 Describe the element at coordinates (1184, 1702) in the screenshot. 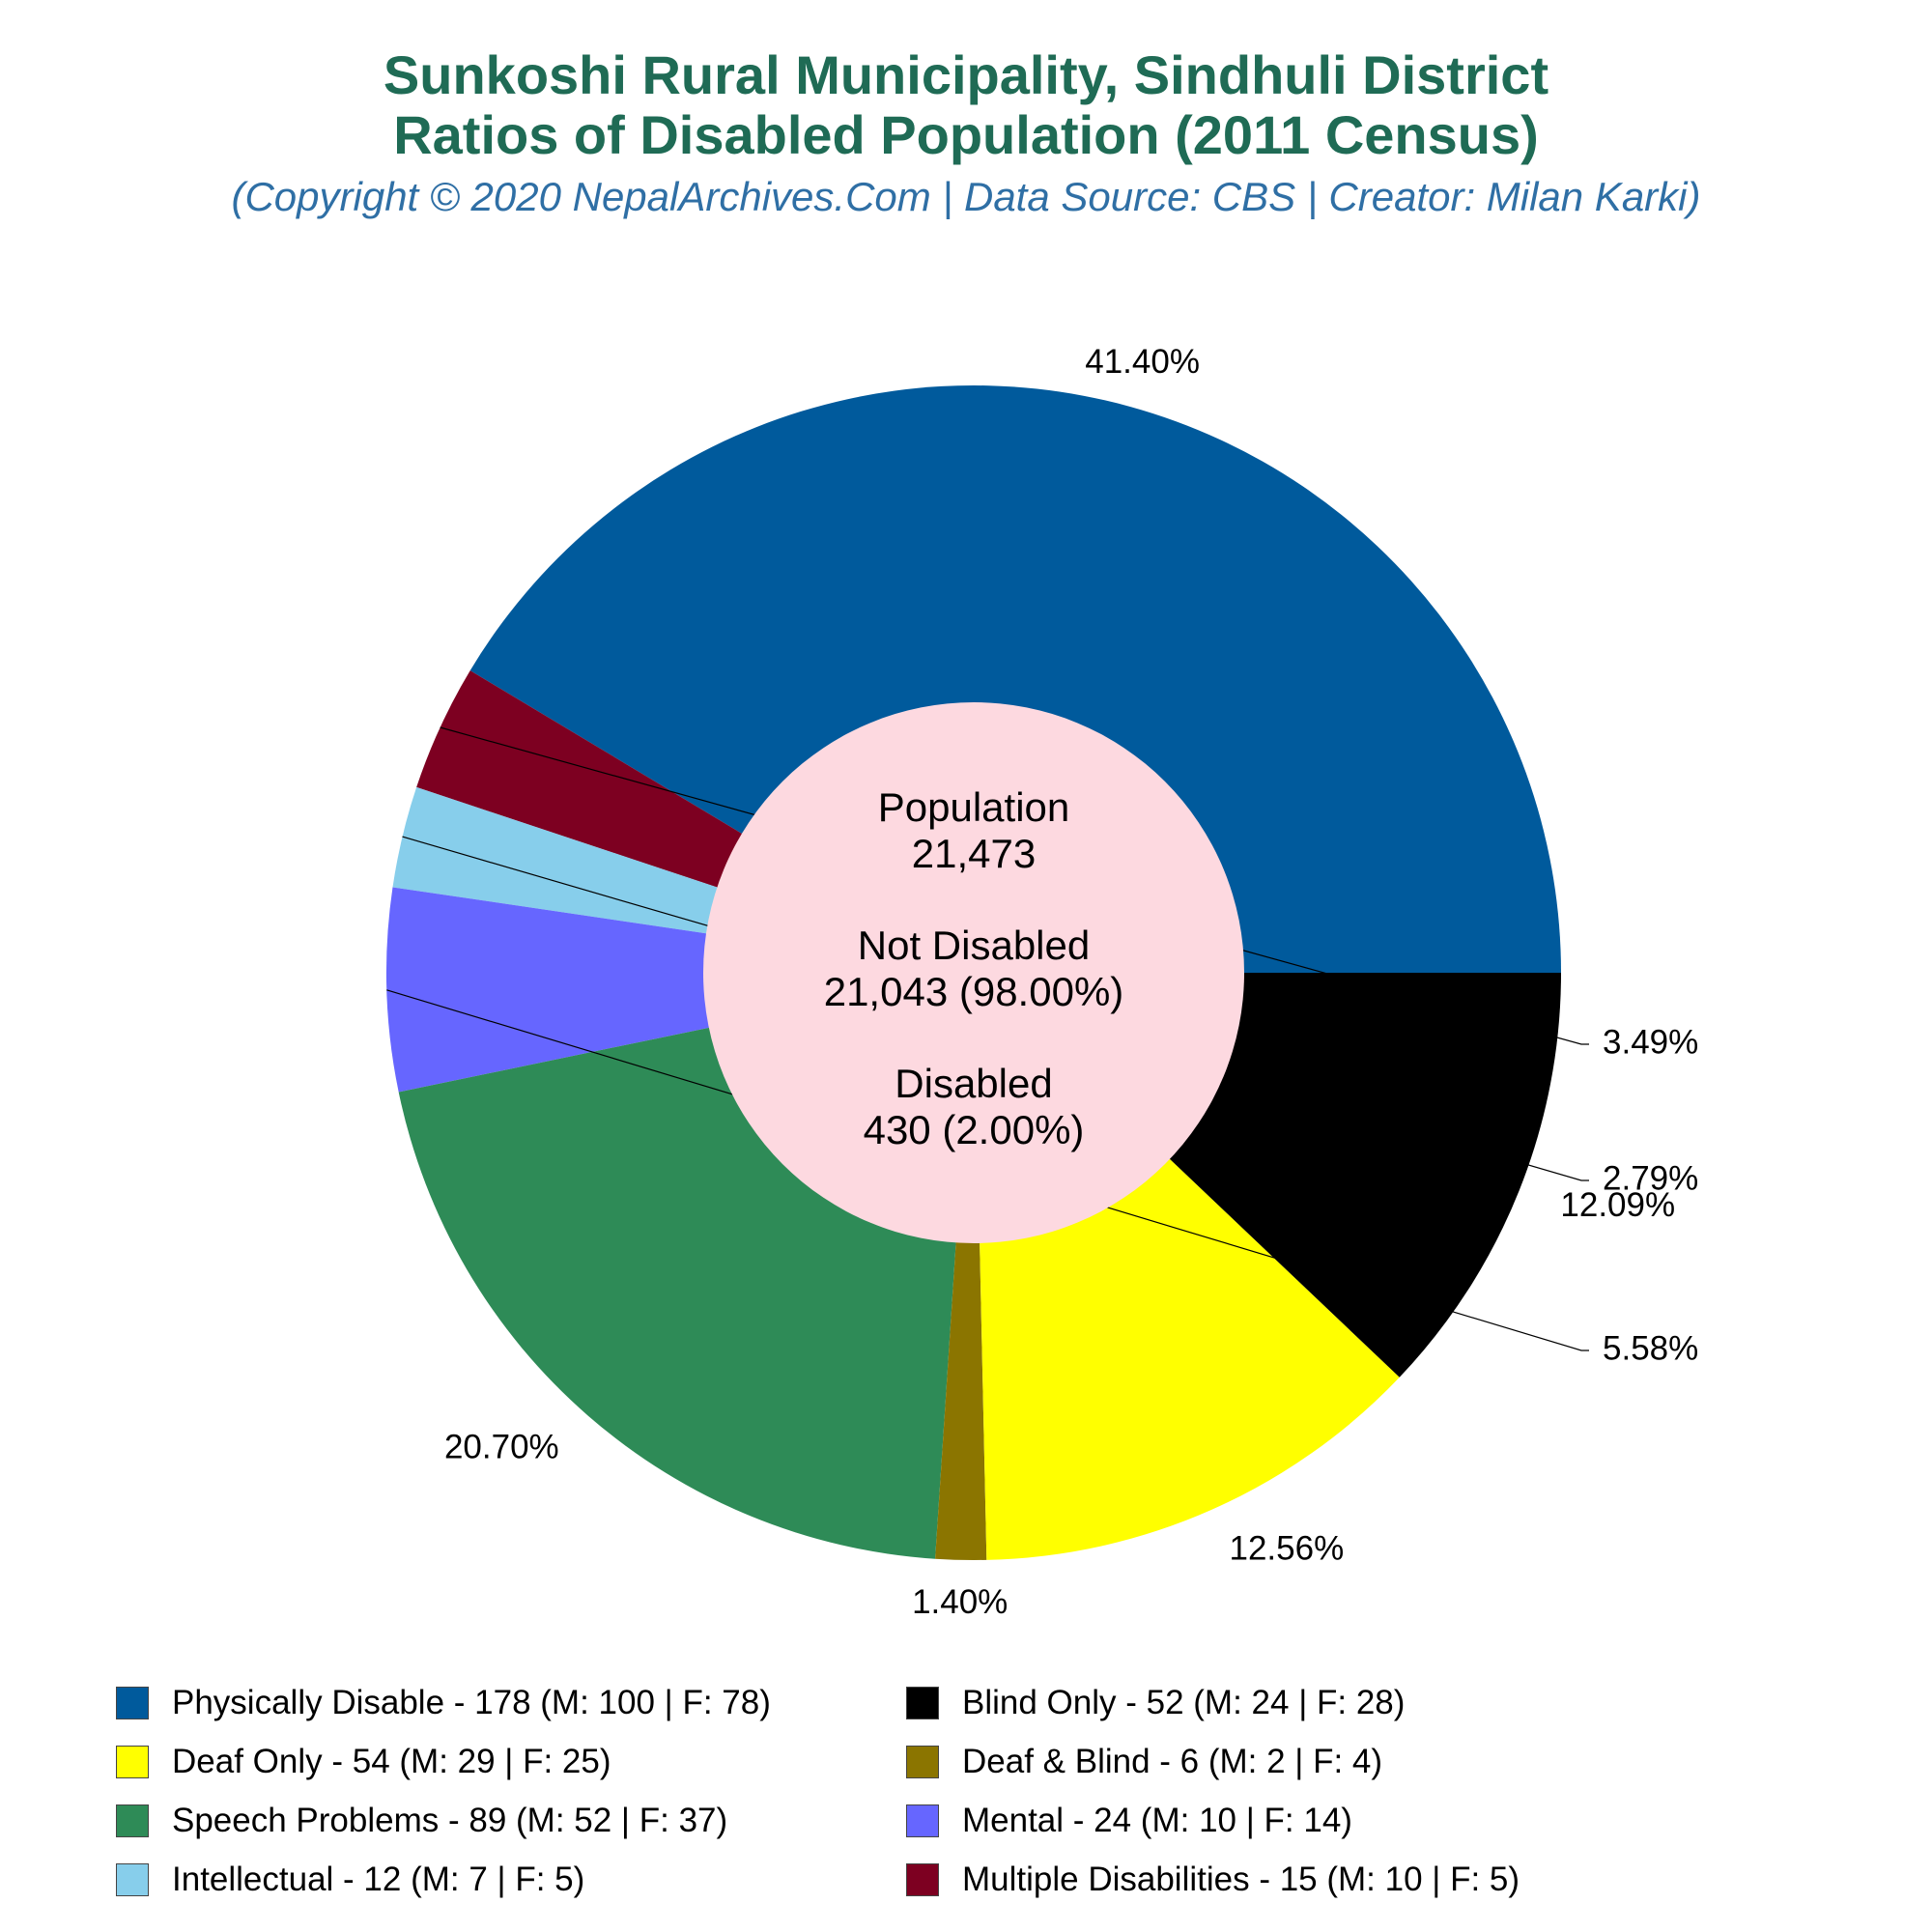

I see `legend-label: Blind Only - 52 (M: 24 | F: 28)` at that location.